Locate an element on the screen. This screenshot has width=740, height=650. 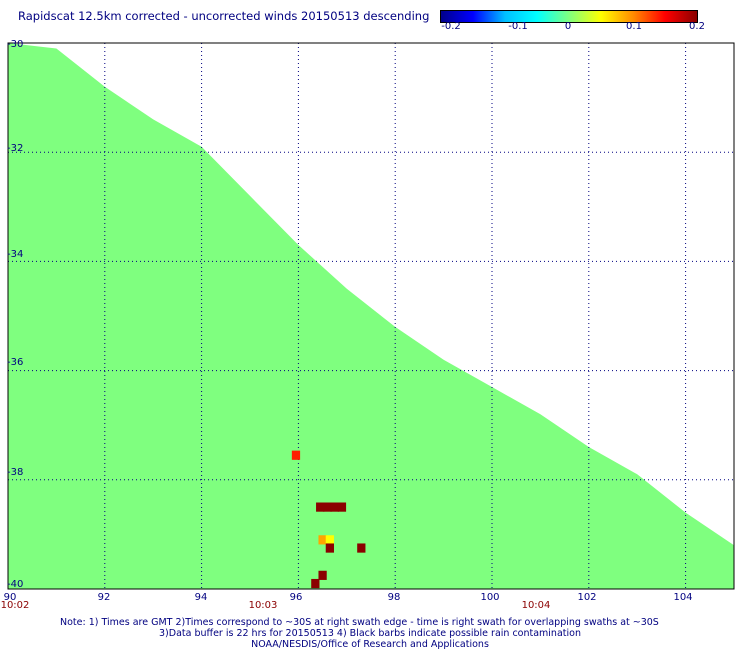
lon-label: 102 is located at coordinates (587, 597).